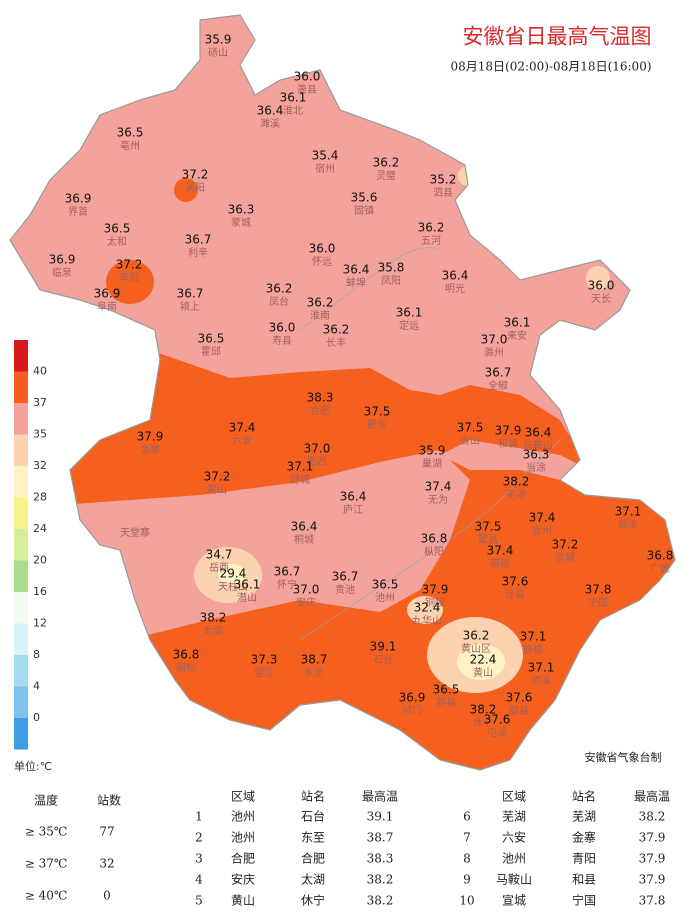  What do you see at coordinates (380, 817) in the screenshot?
I see `top10-cell: 39.1` at bounding box center [380, 817].